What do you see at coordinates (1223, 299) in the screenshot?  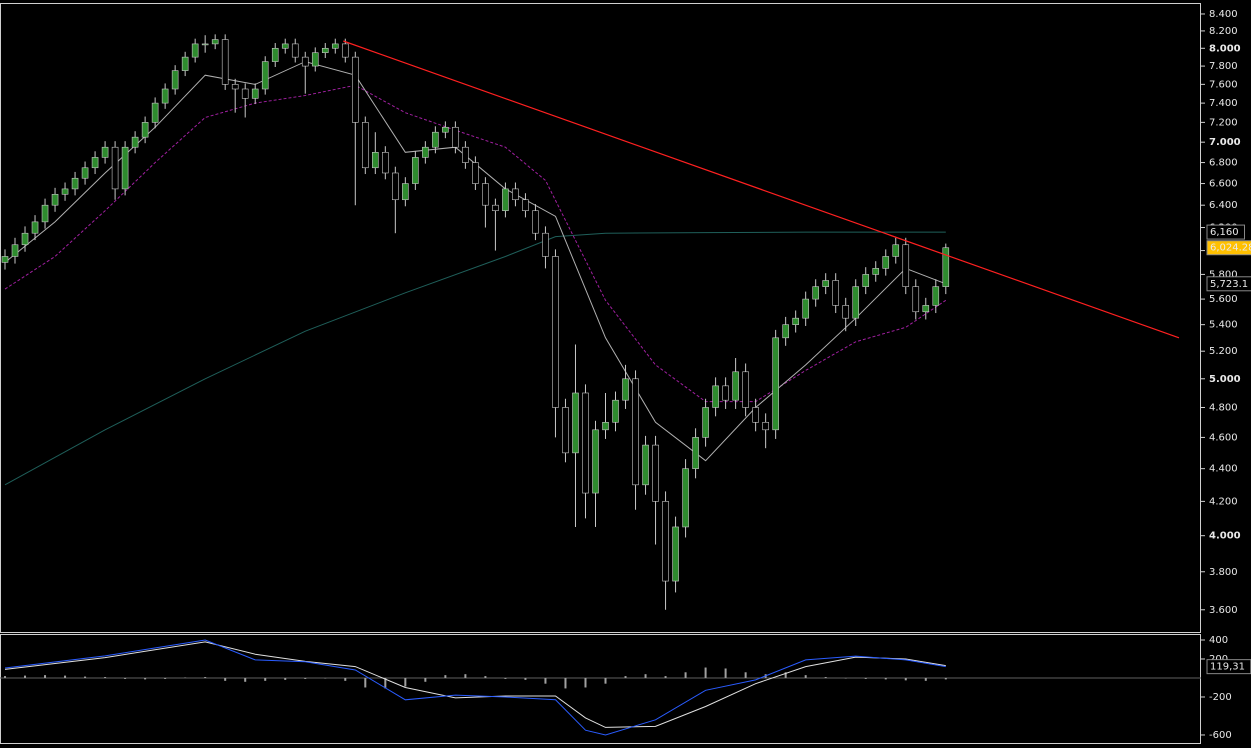 I see `y-tick-label: 5.600` at bounding box center [1223, 299].